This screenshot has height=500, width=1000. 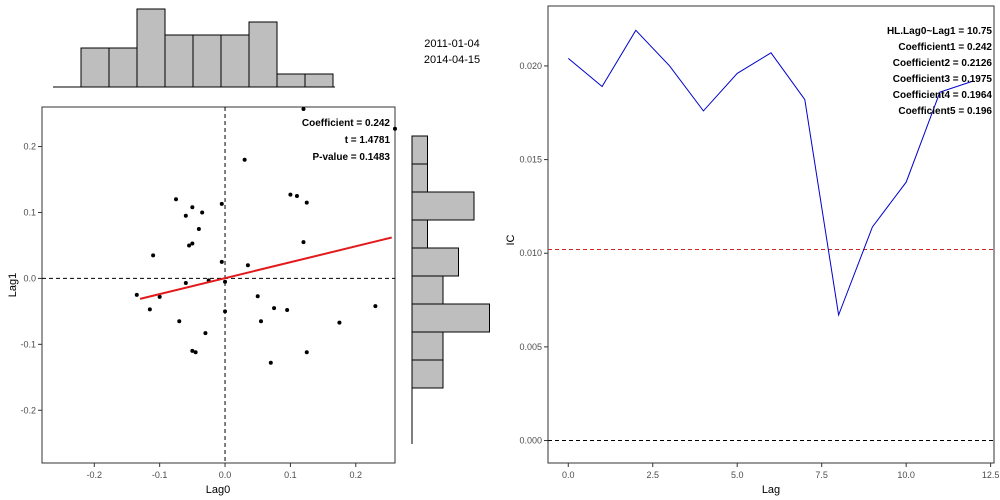 I want to click on scatter-x-axis-label: Lag0, so click(x=218, y=490).